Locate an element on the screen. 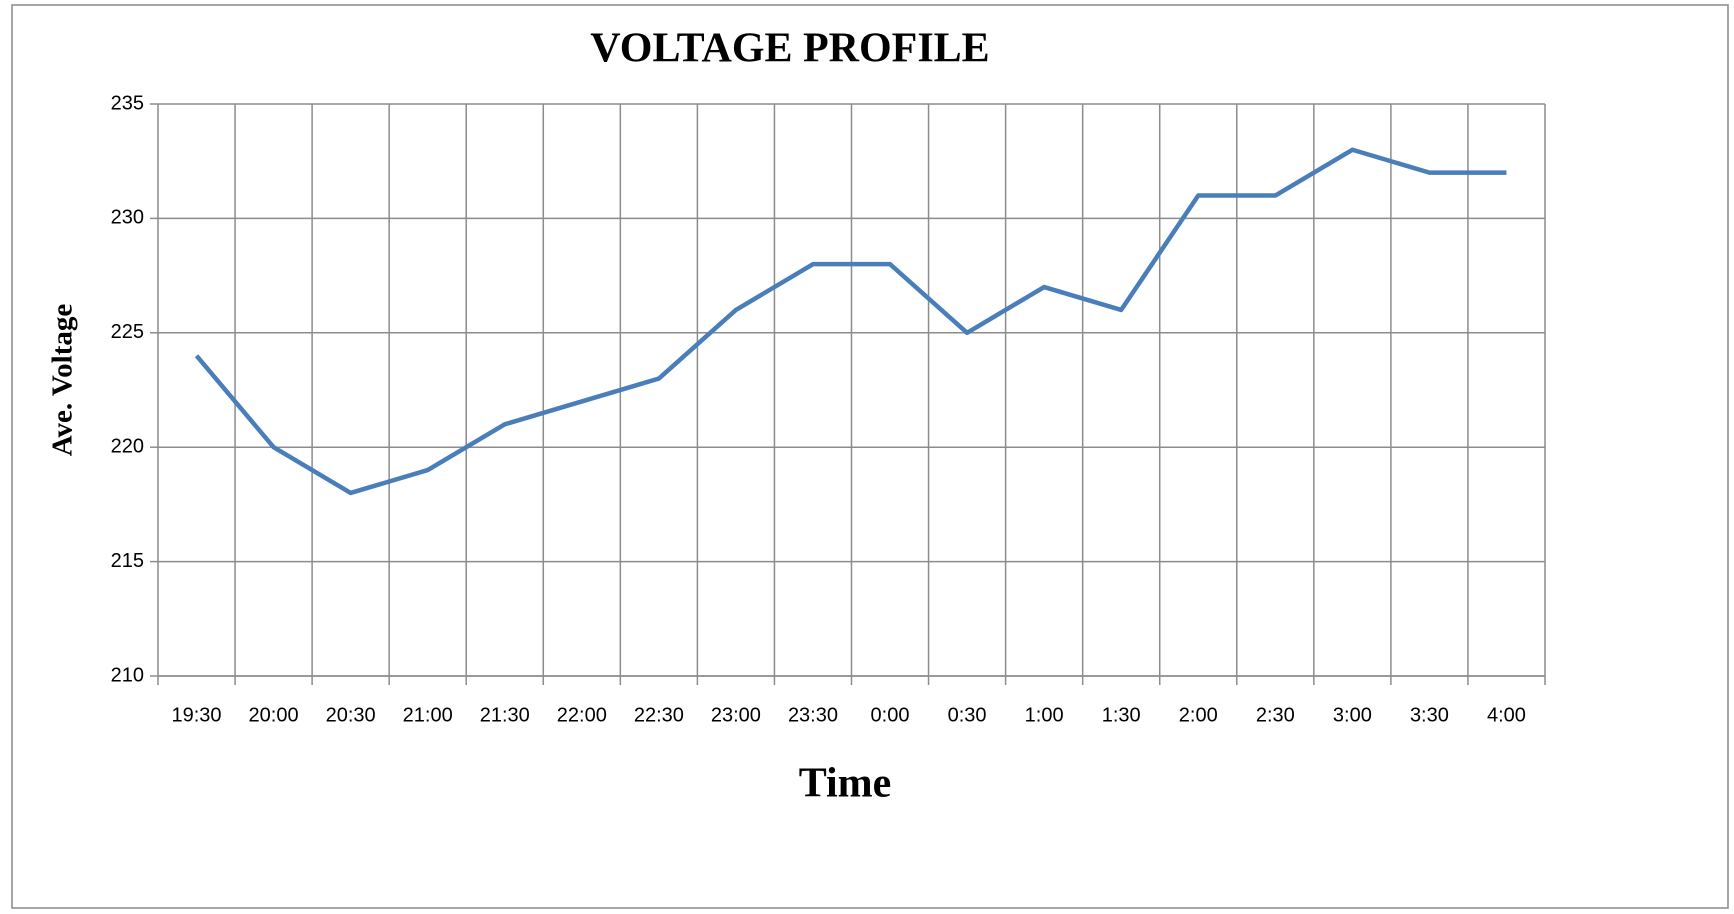 The height and width of the screenshot is (914, 1734). x-tick-label: 2:00 is located at coordinates (1198, 715).